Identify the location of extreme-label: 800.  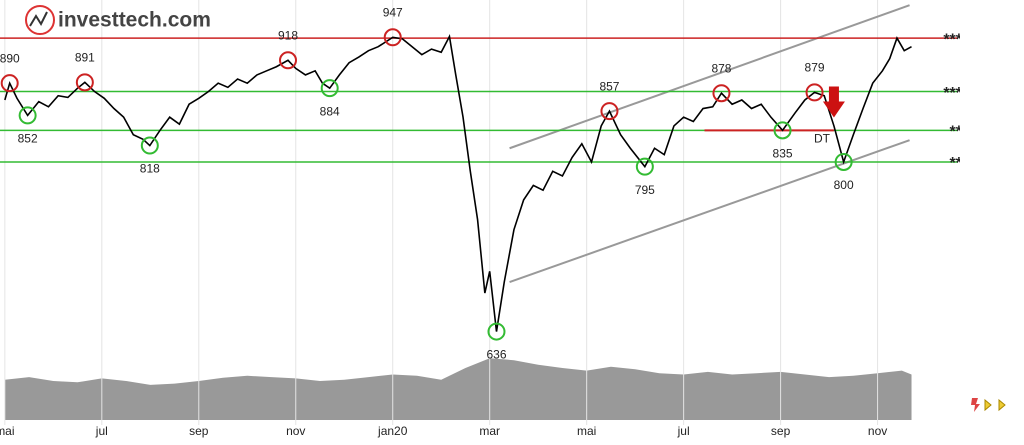
(844, 185).